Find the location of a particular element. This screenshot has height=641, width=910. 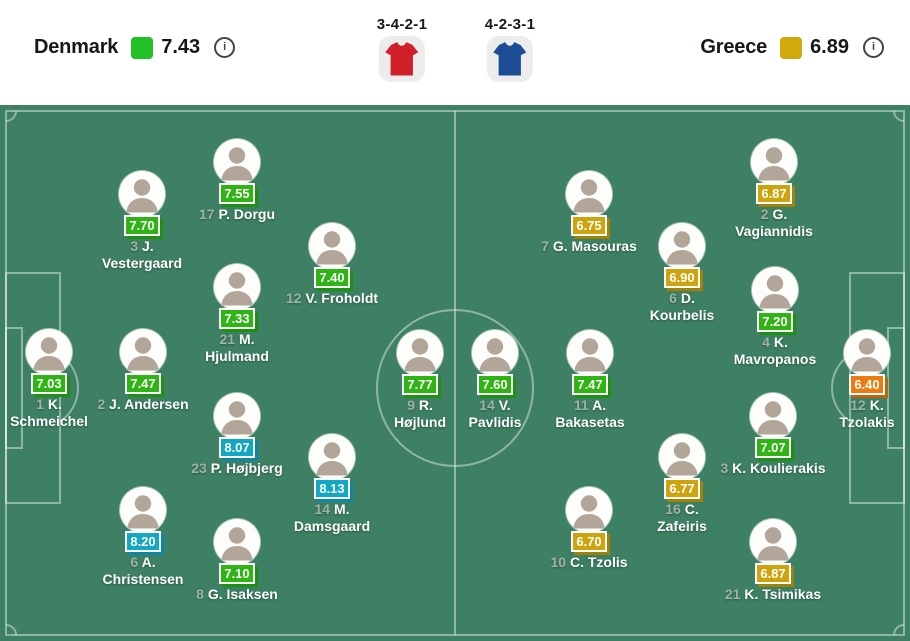

player-rating-badge: 6.75 is located at coordinates (589, 225).